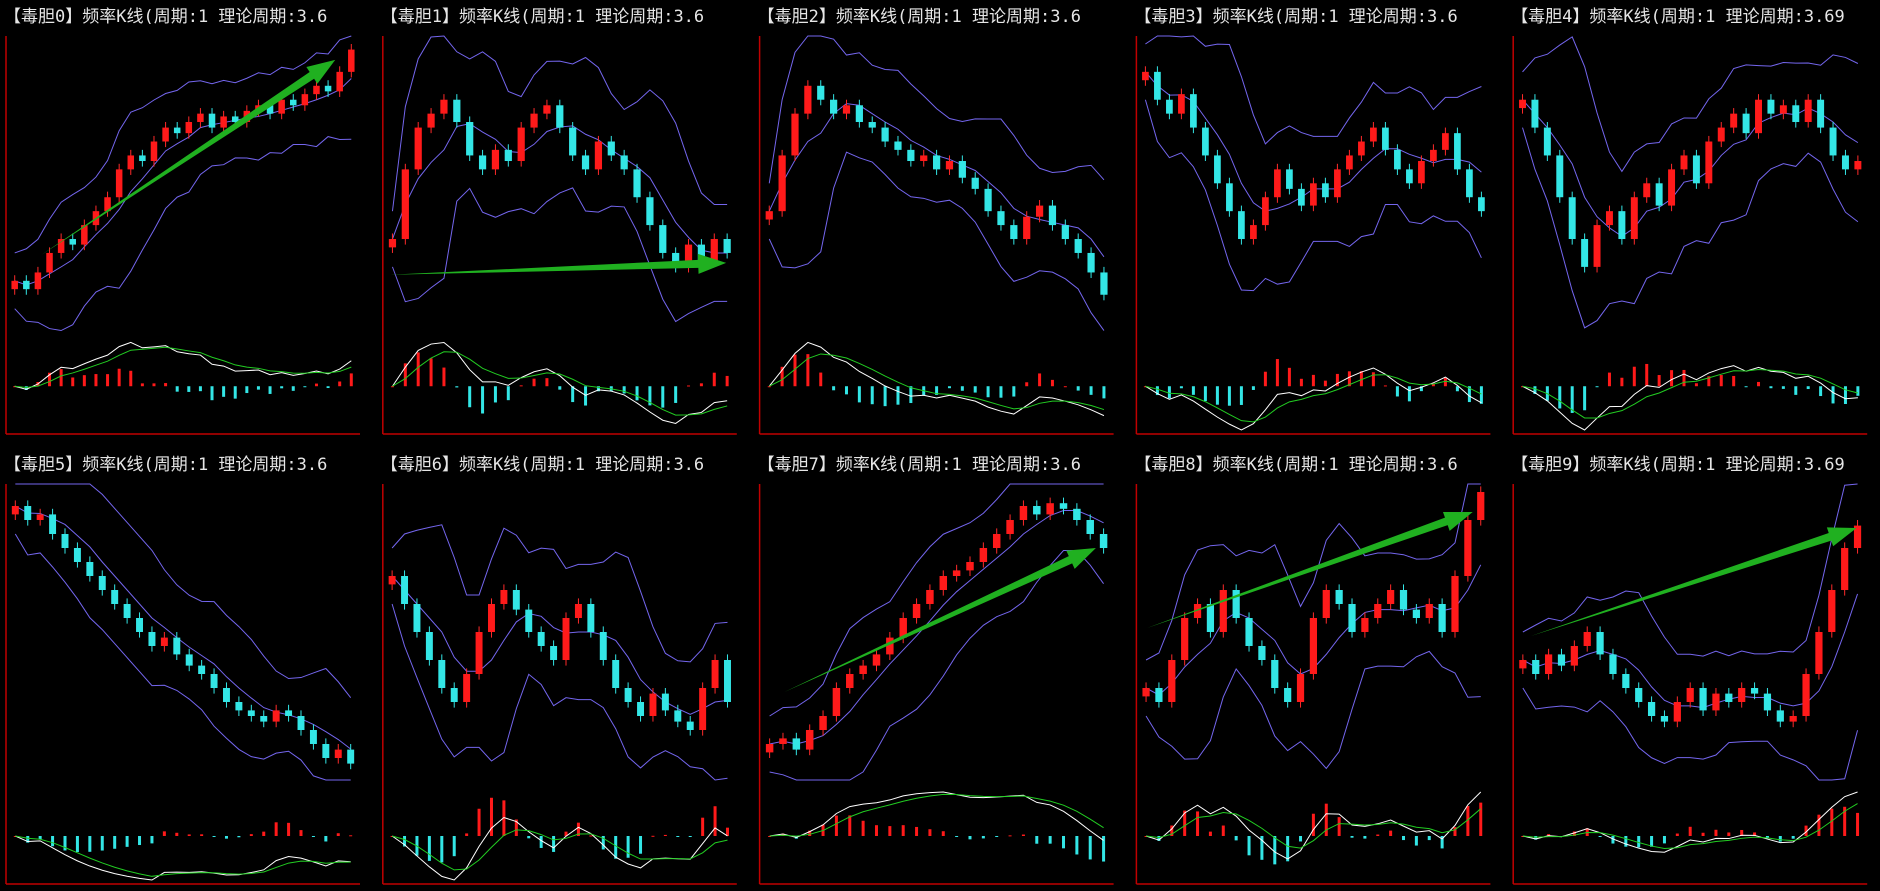  What do you see at coordinates (1678, 465) in the screenshot?
I see `panel-title: 【毒胆9】频率K线(周期:1 理论周期:3.69` at bounding box center [1678, 465].